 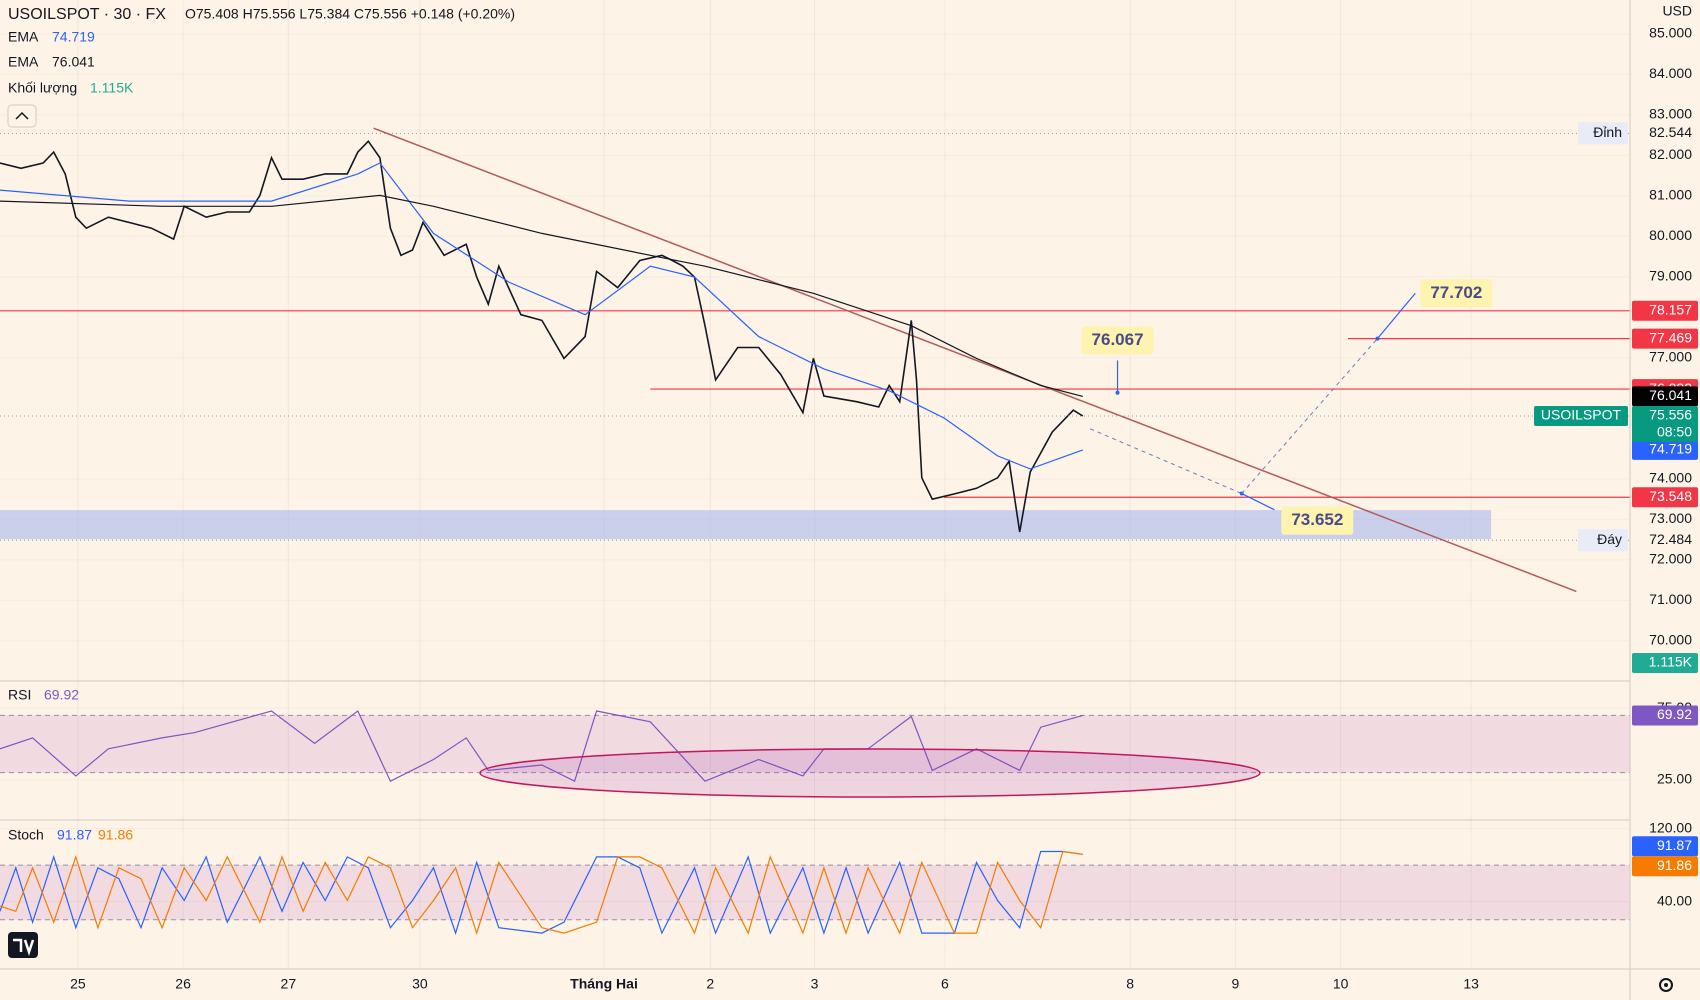 I want to click on x-tick-label: 3, so click(x=815, y=984).